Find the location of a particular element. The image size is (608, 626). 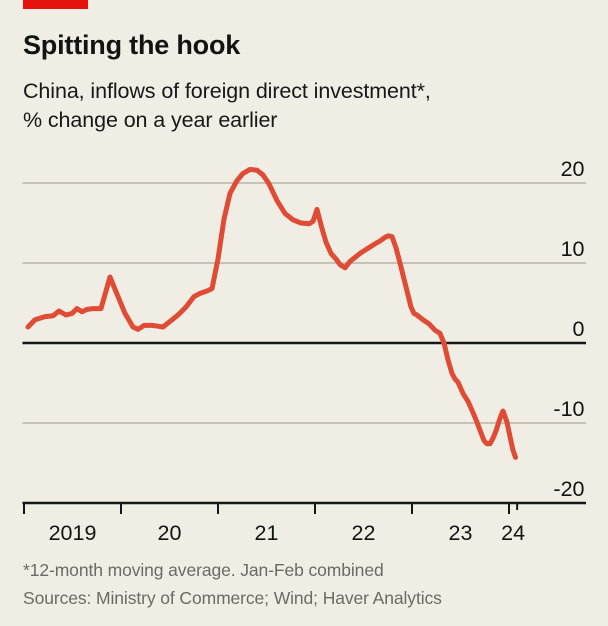

economist-brand-tag is located at coordinates (55, 4).